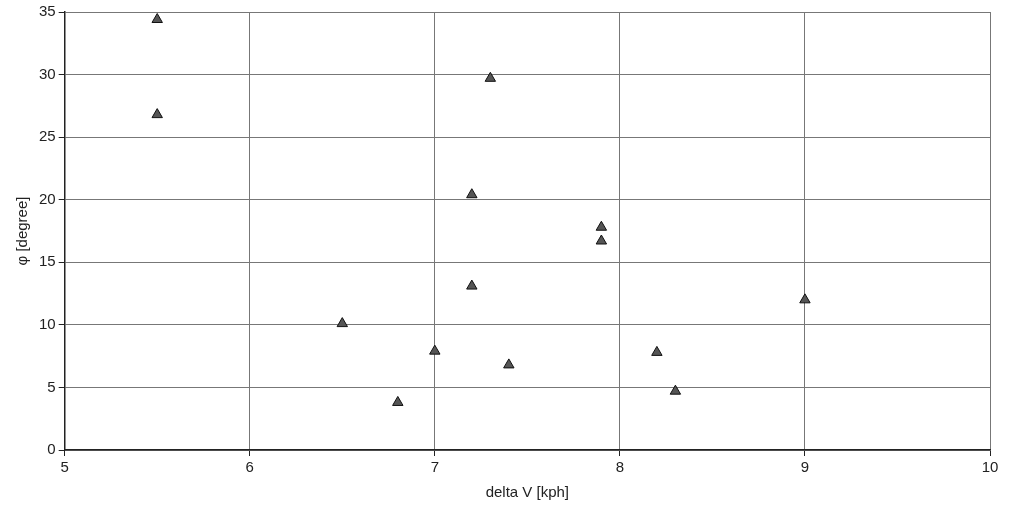 Image resolution: width=1015 pixels, height=511 pixels. I want to click on y-tick-label: 20, so click(47, 198).